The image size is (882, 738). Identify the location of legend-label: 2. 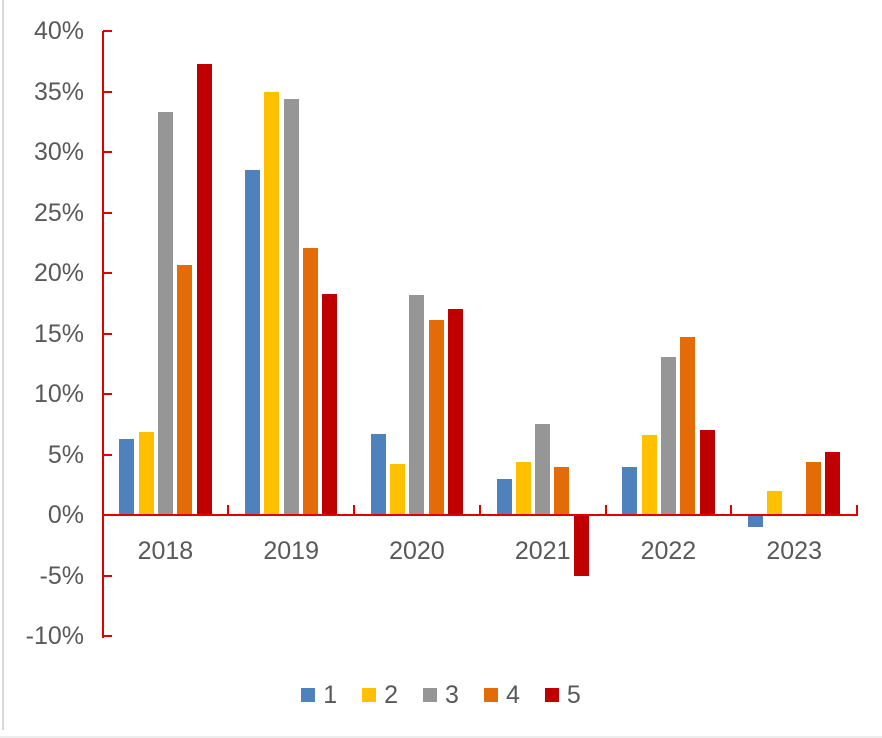
(391, 695).